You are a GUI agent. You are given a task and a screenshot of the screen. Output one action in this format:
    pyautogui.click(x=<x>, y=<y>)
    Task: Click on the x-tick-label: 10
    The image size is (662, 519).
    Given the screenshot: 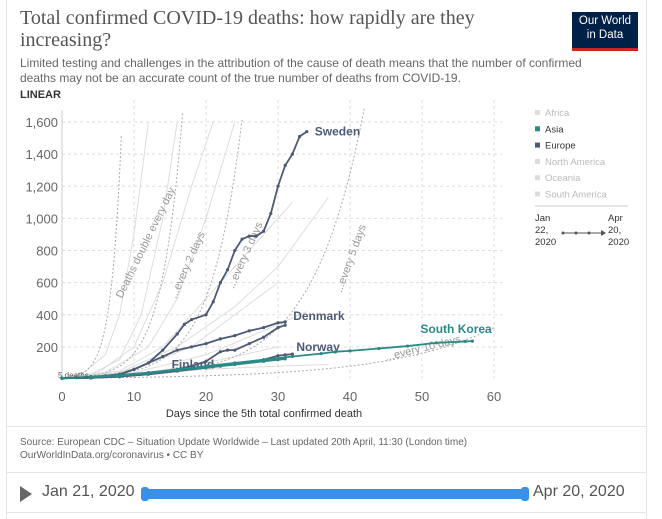 What is the action you would take?
    pyautogui.click(x=134, y=396)
    